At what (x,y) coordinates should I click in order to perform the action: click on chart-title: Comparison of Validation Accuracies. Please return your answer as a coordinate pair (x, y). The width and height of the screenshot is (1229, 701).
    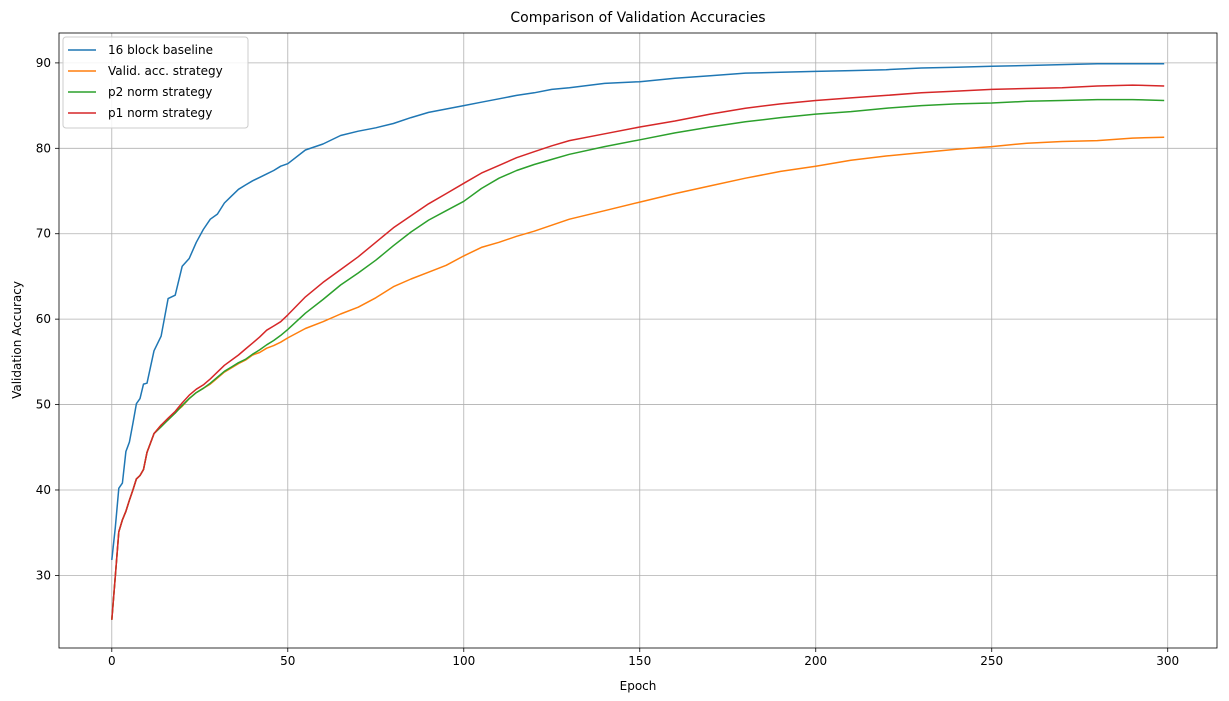
    Looking at the image, I should click on (637, 18).